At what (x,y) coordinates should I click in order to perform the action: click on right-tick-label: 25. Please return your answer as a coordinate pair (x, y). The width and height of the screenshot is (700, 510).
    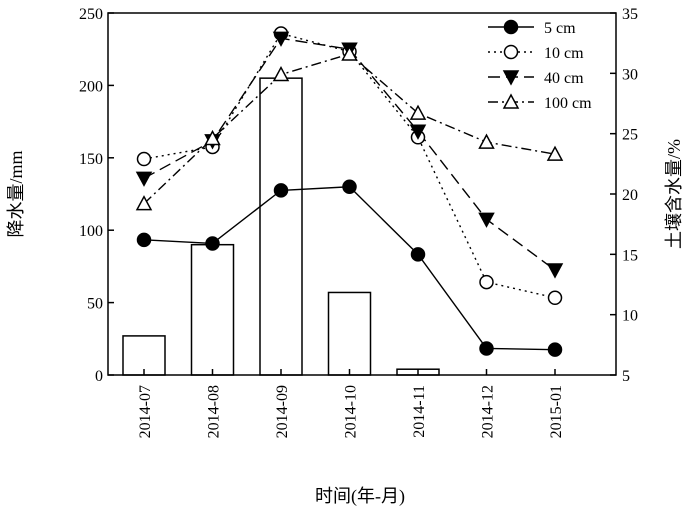
    Looking at the image, I should click on (630, 135).